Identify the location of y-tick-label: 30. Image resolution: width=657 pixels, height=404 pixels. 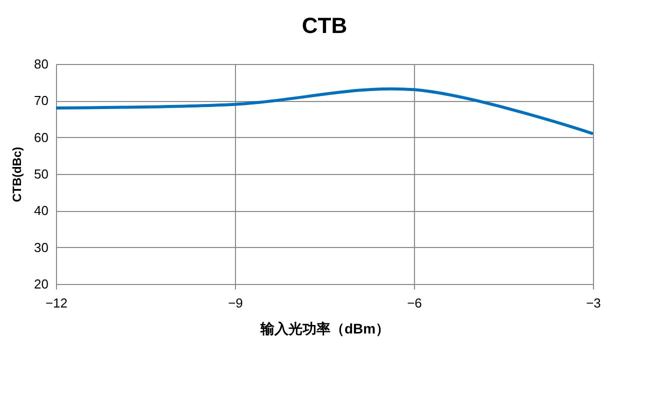
(41, 247).